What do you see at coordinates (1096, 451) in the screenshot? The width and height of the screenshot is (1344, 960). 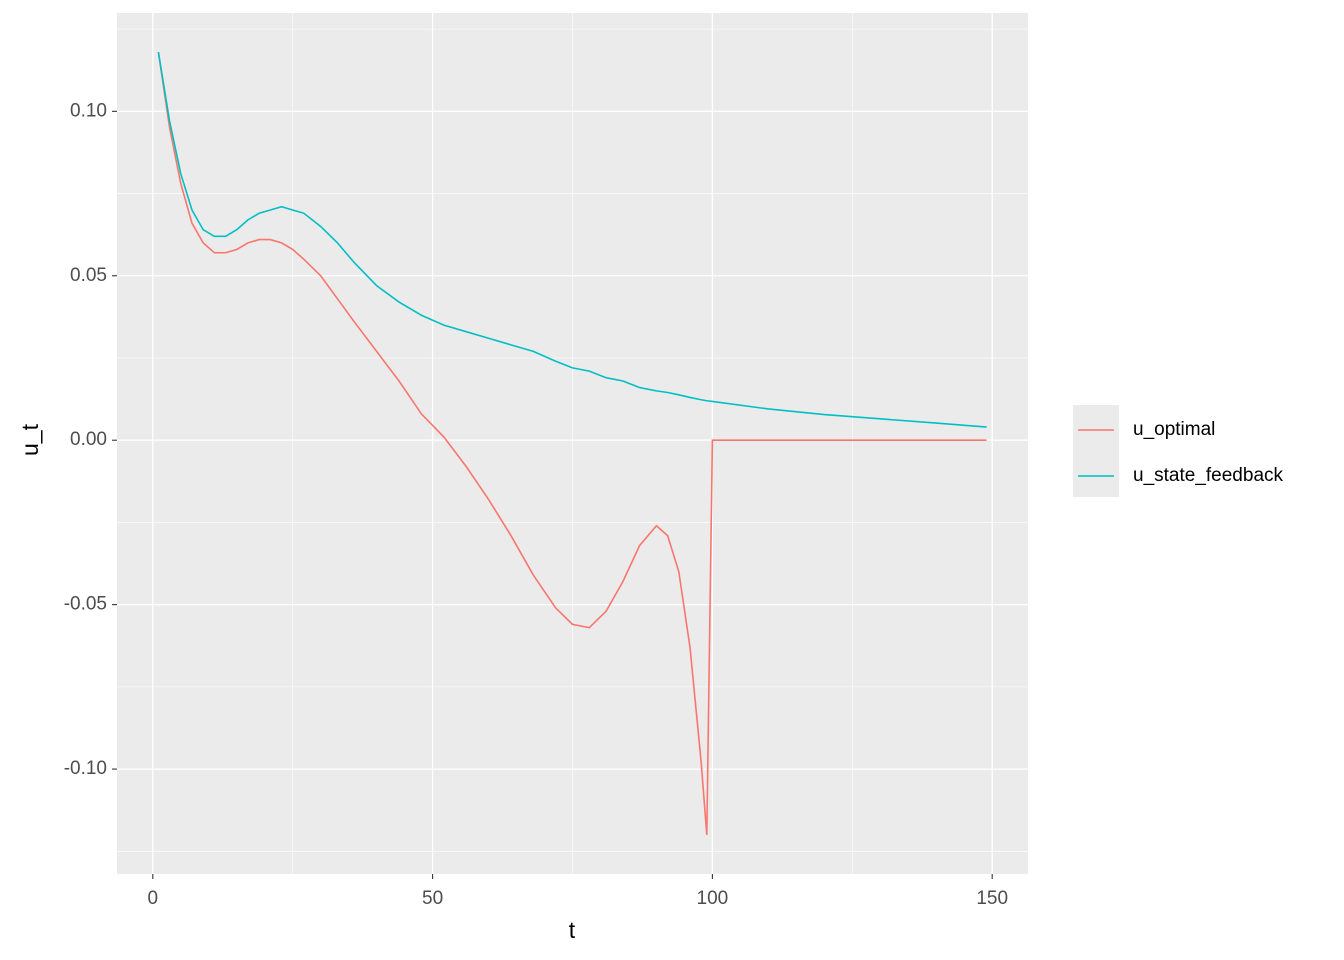 I see `legend-key-bg` at bounding box center [1096, 451].